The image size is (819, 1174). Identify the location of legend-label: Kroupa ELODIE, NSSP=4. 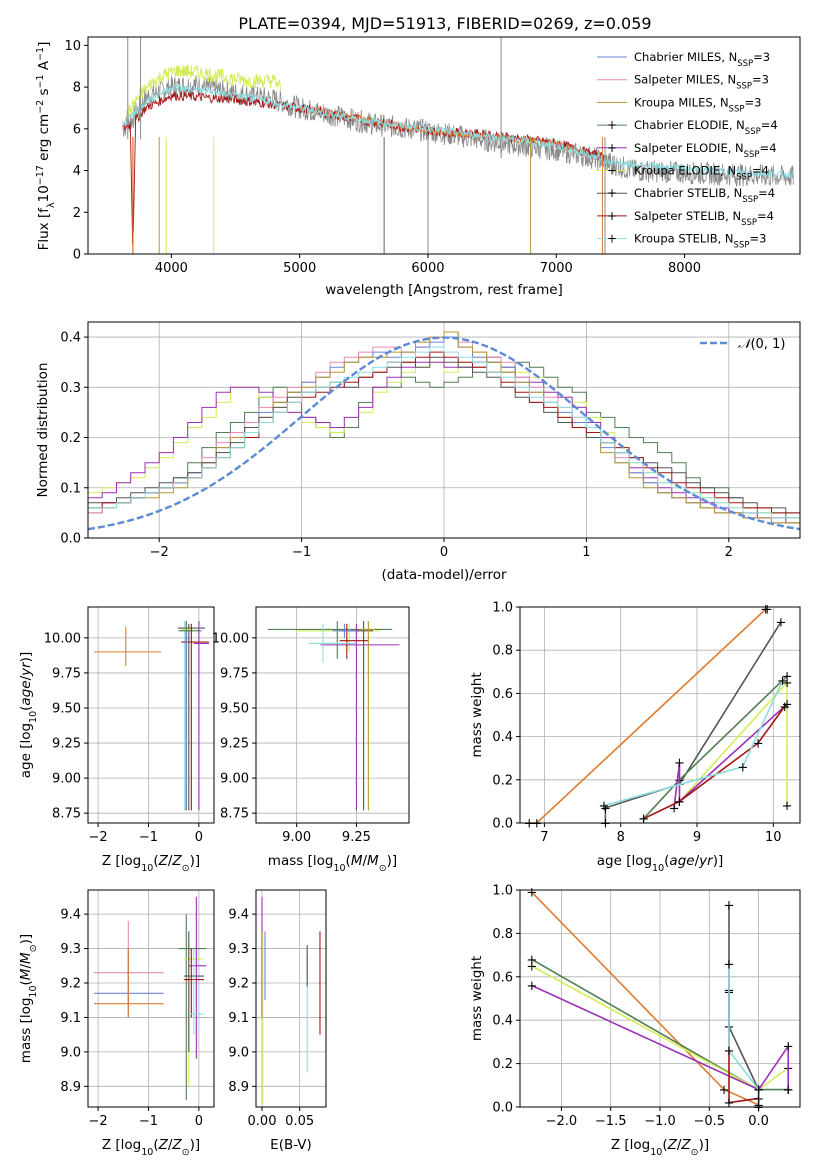
(701, 173).